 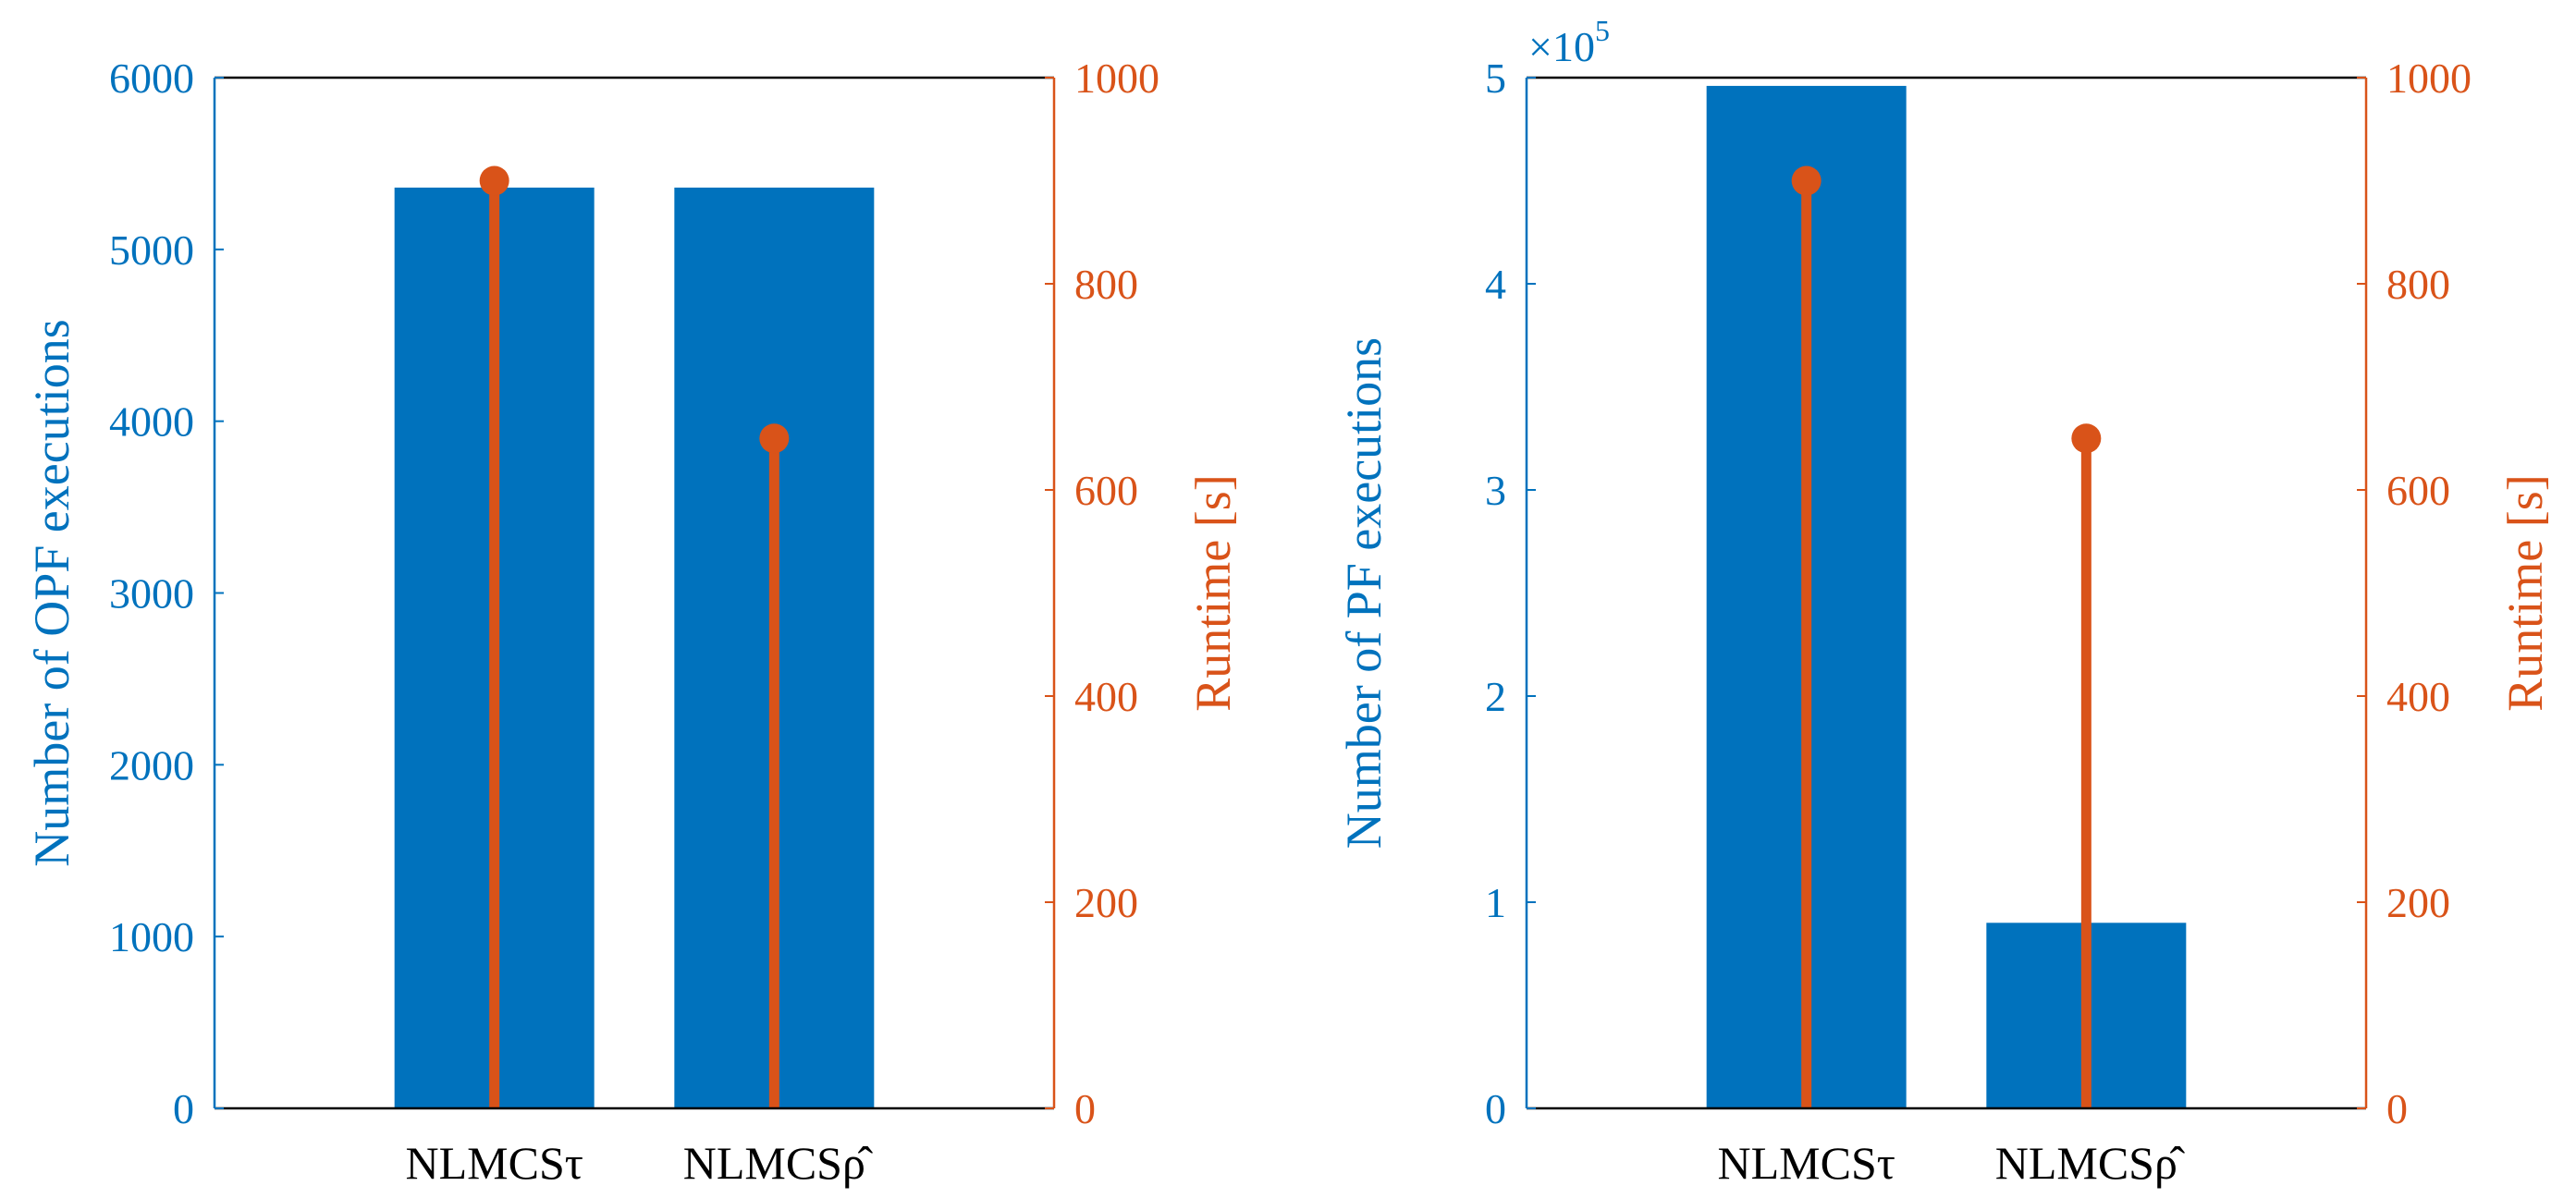 What do you see at coordinates (1495, 284) in the screenshot?
I see `left-tick-label: 4` at bounding box center [1495, 284].